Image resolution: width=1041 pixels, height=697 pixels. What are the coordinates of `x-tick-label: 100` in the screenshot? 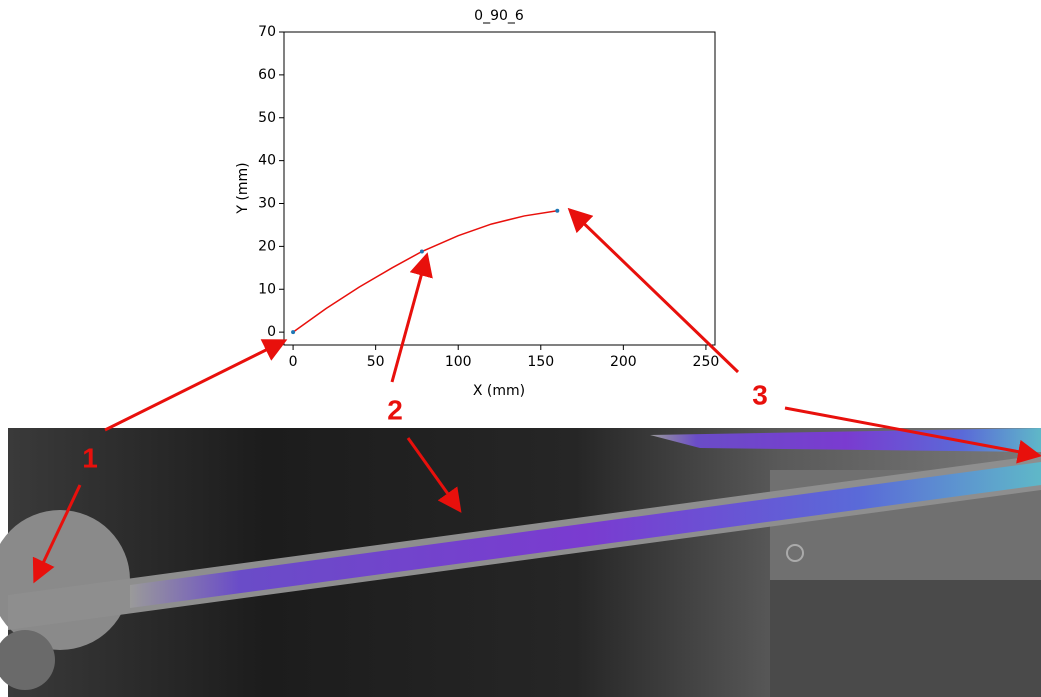 It's located at (458, 362).